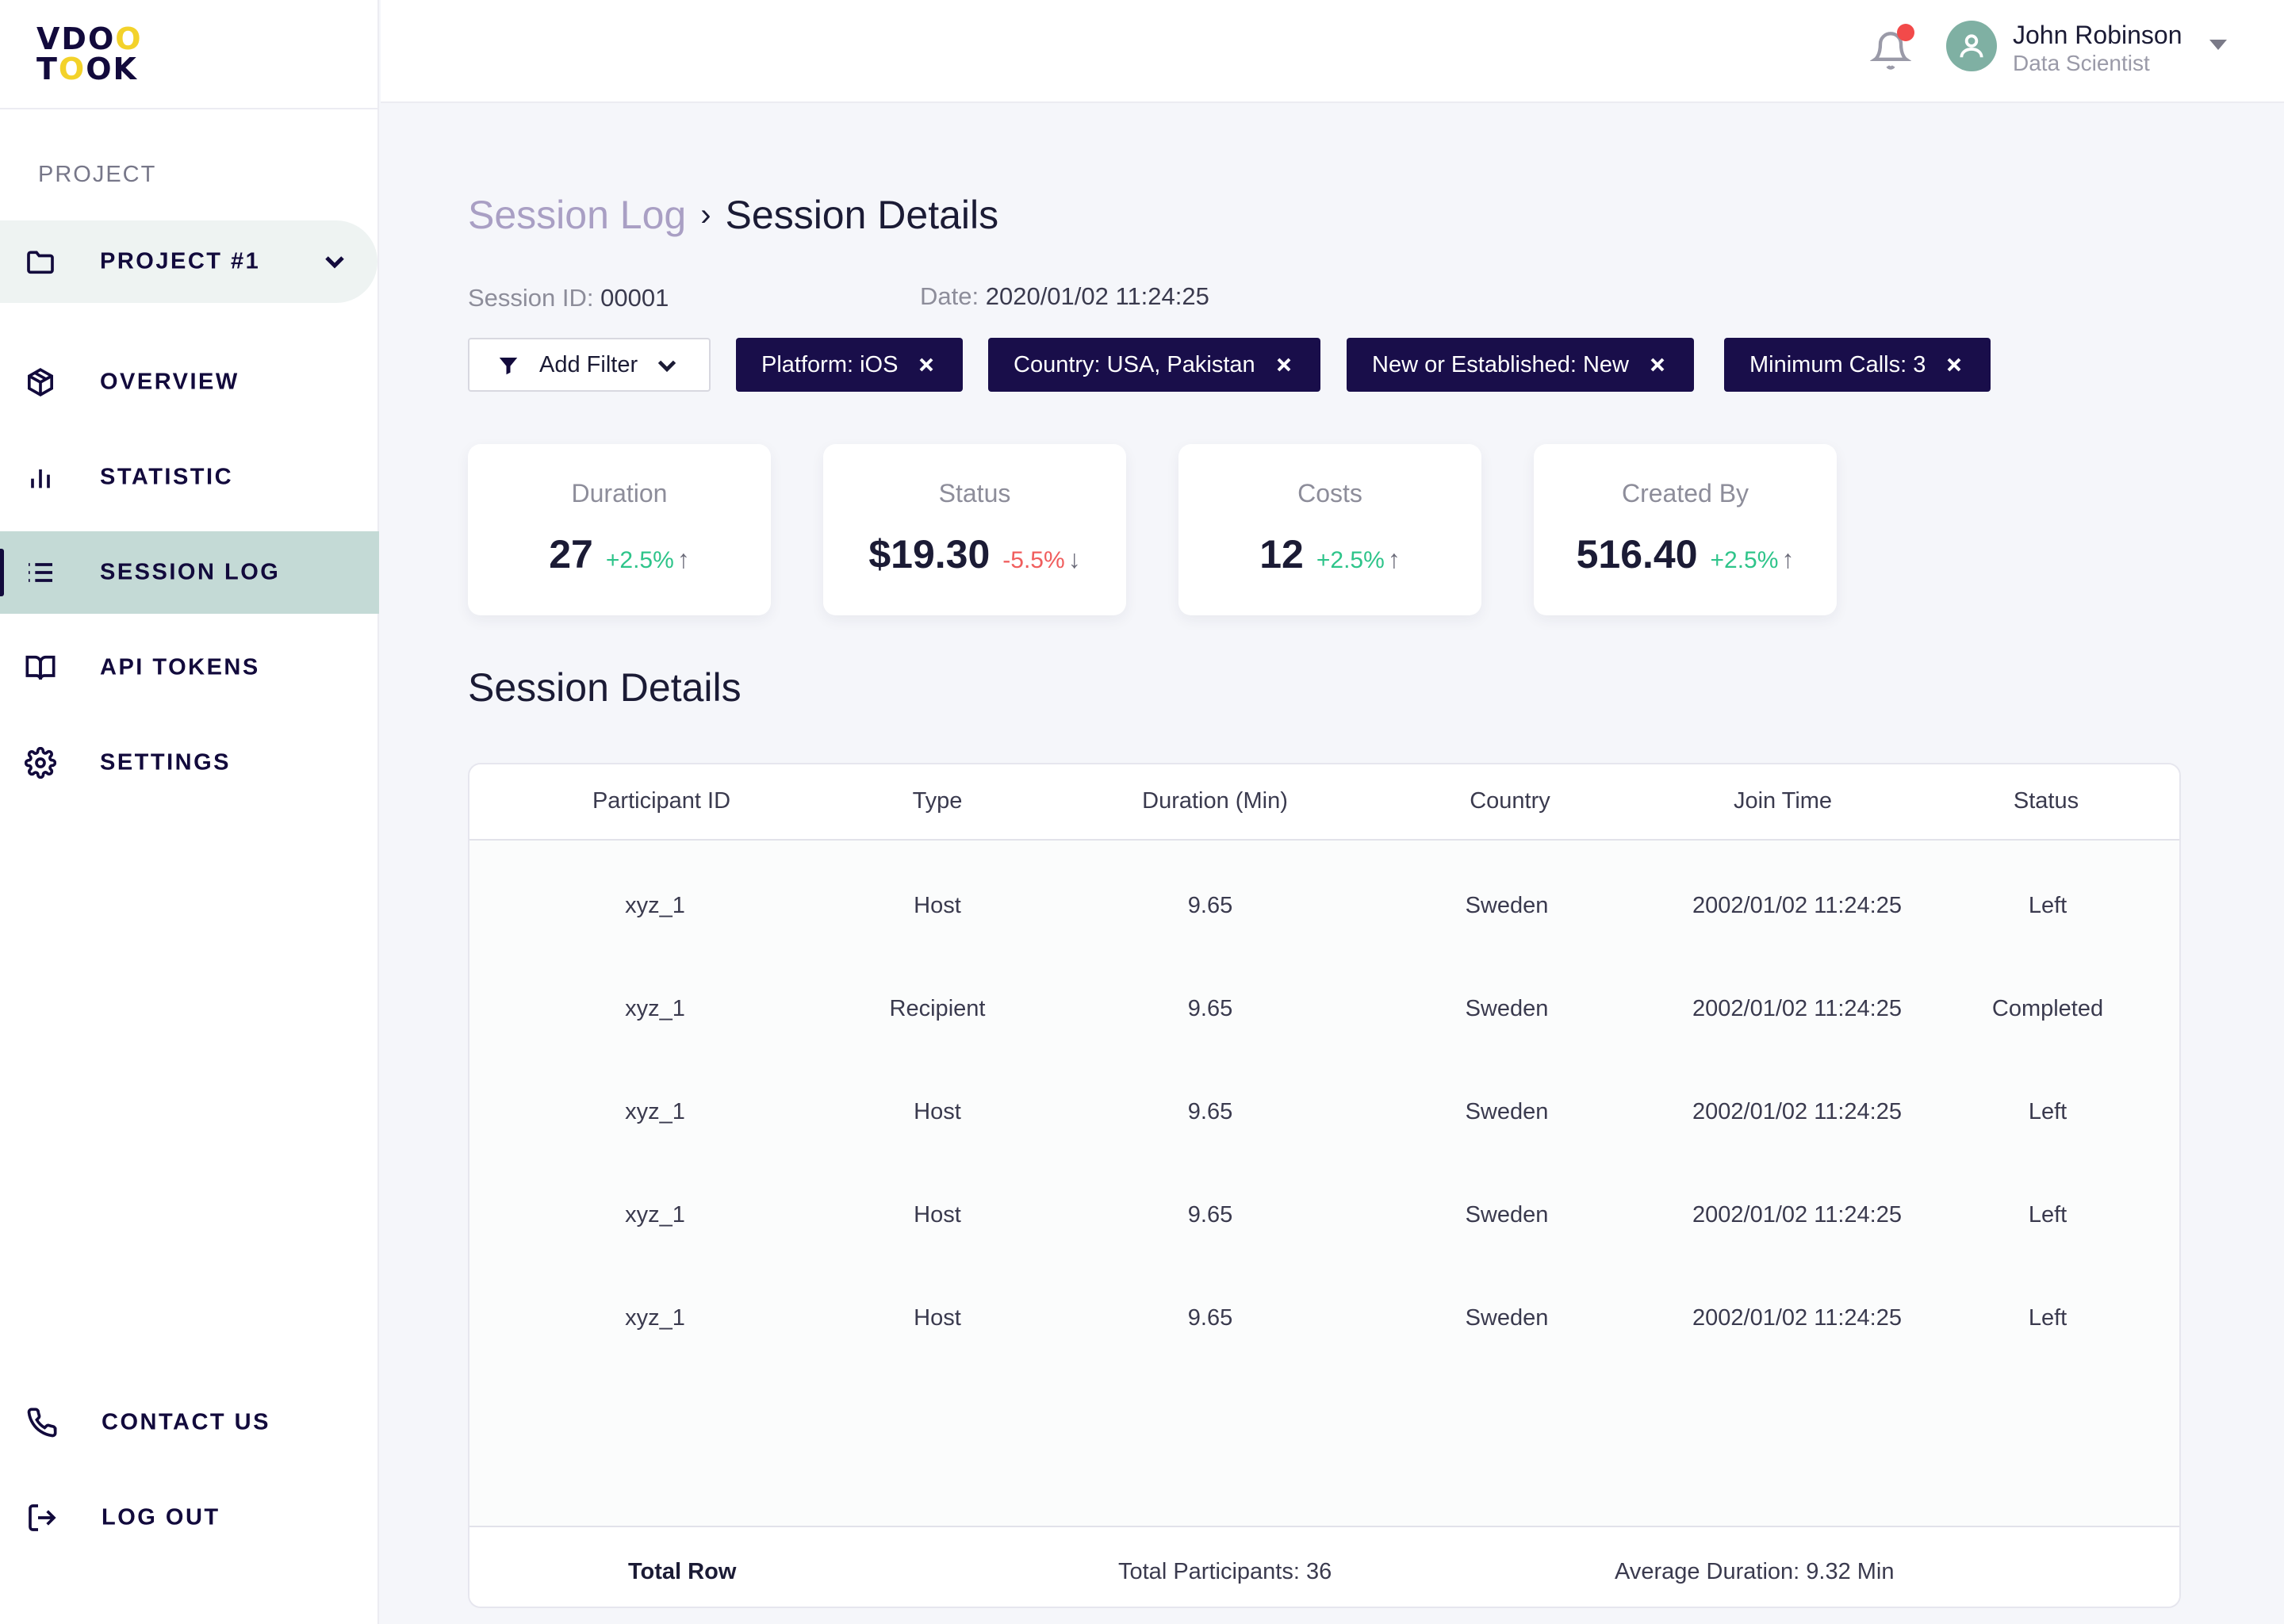 The image size is (2284, 1624). What do you see at coordinates (1215, 801) in the screenshot?
I see `column-header: Duration (Min)` at bounding box center [1215, 801].